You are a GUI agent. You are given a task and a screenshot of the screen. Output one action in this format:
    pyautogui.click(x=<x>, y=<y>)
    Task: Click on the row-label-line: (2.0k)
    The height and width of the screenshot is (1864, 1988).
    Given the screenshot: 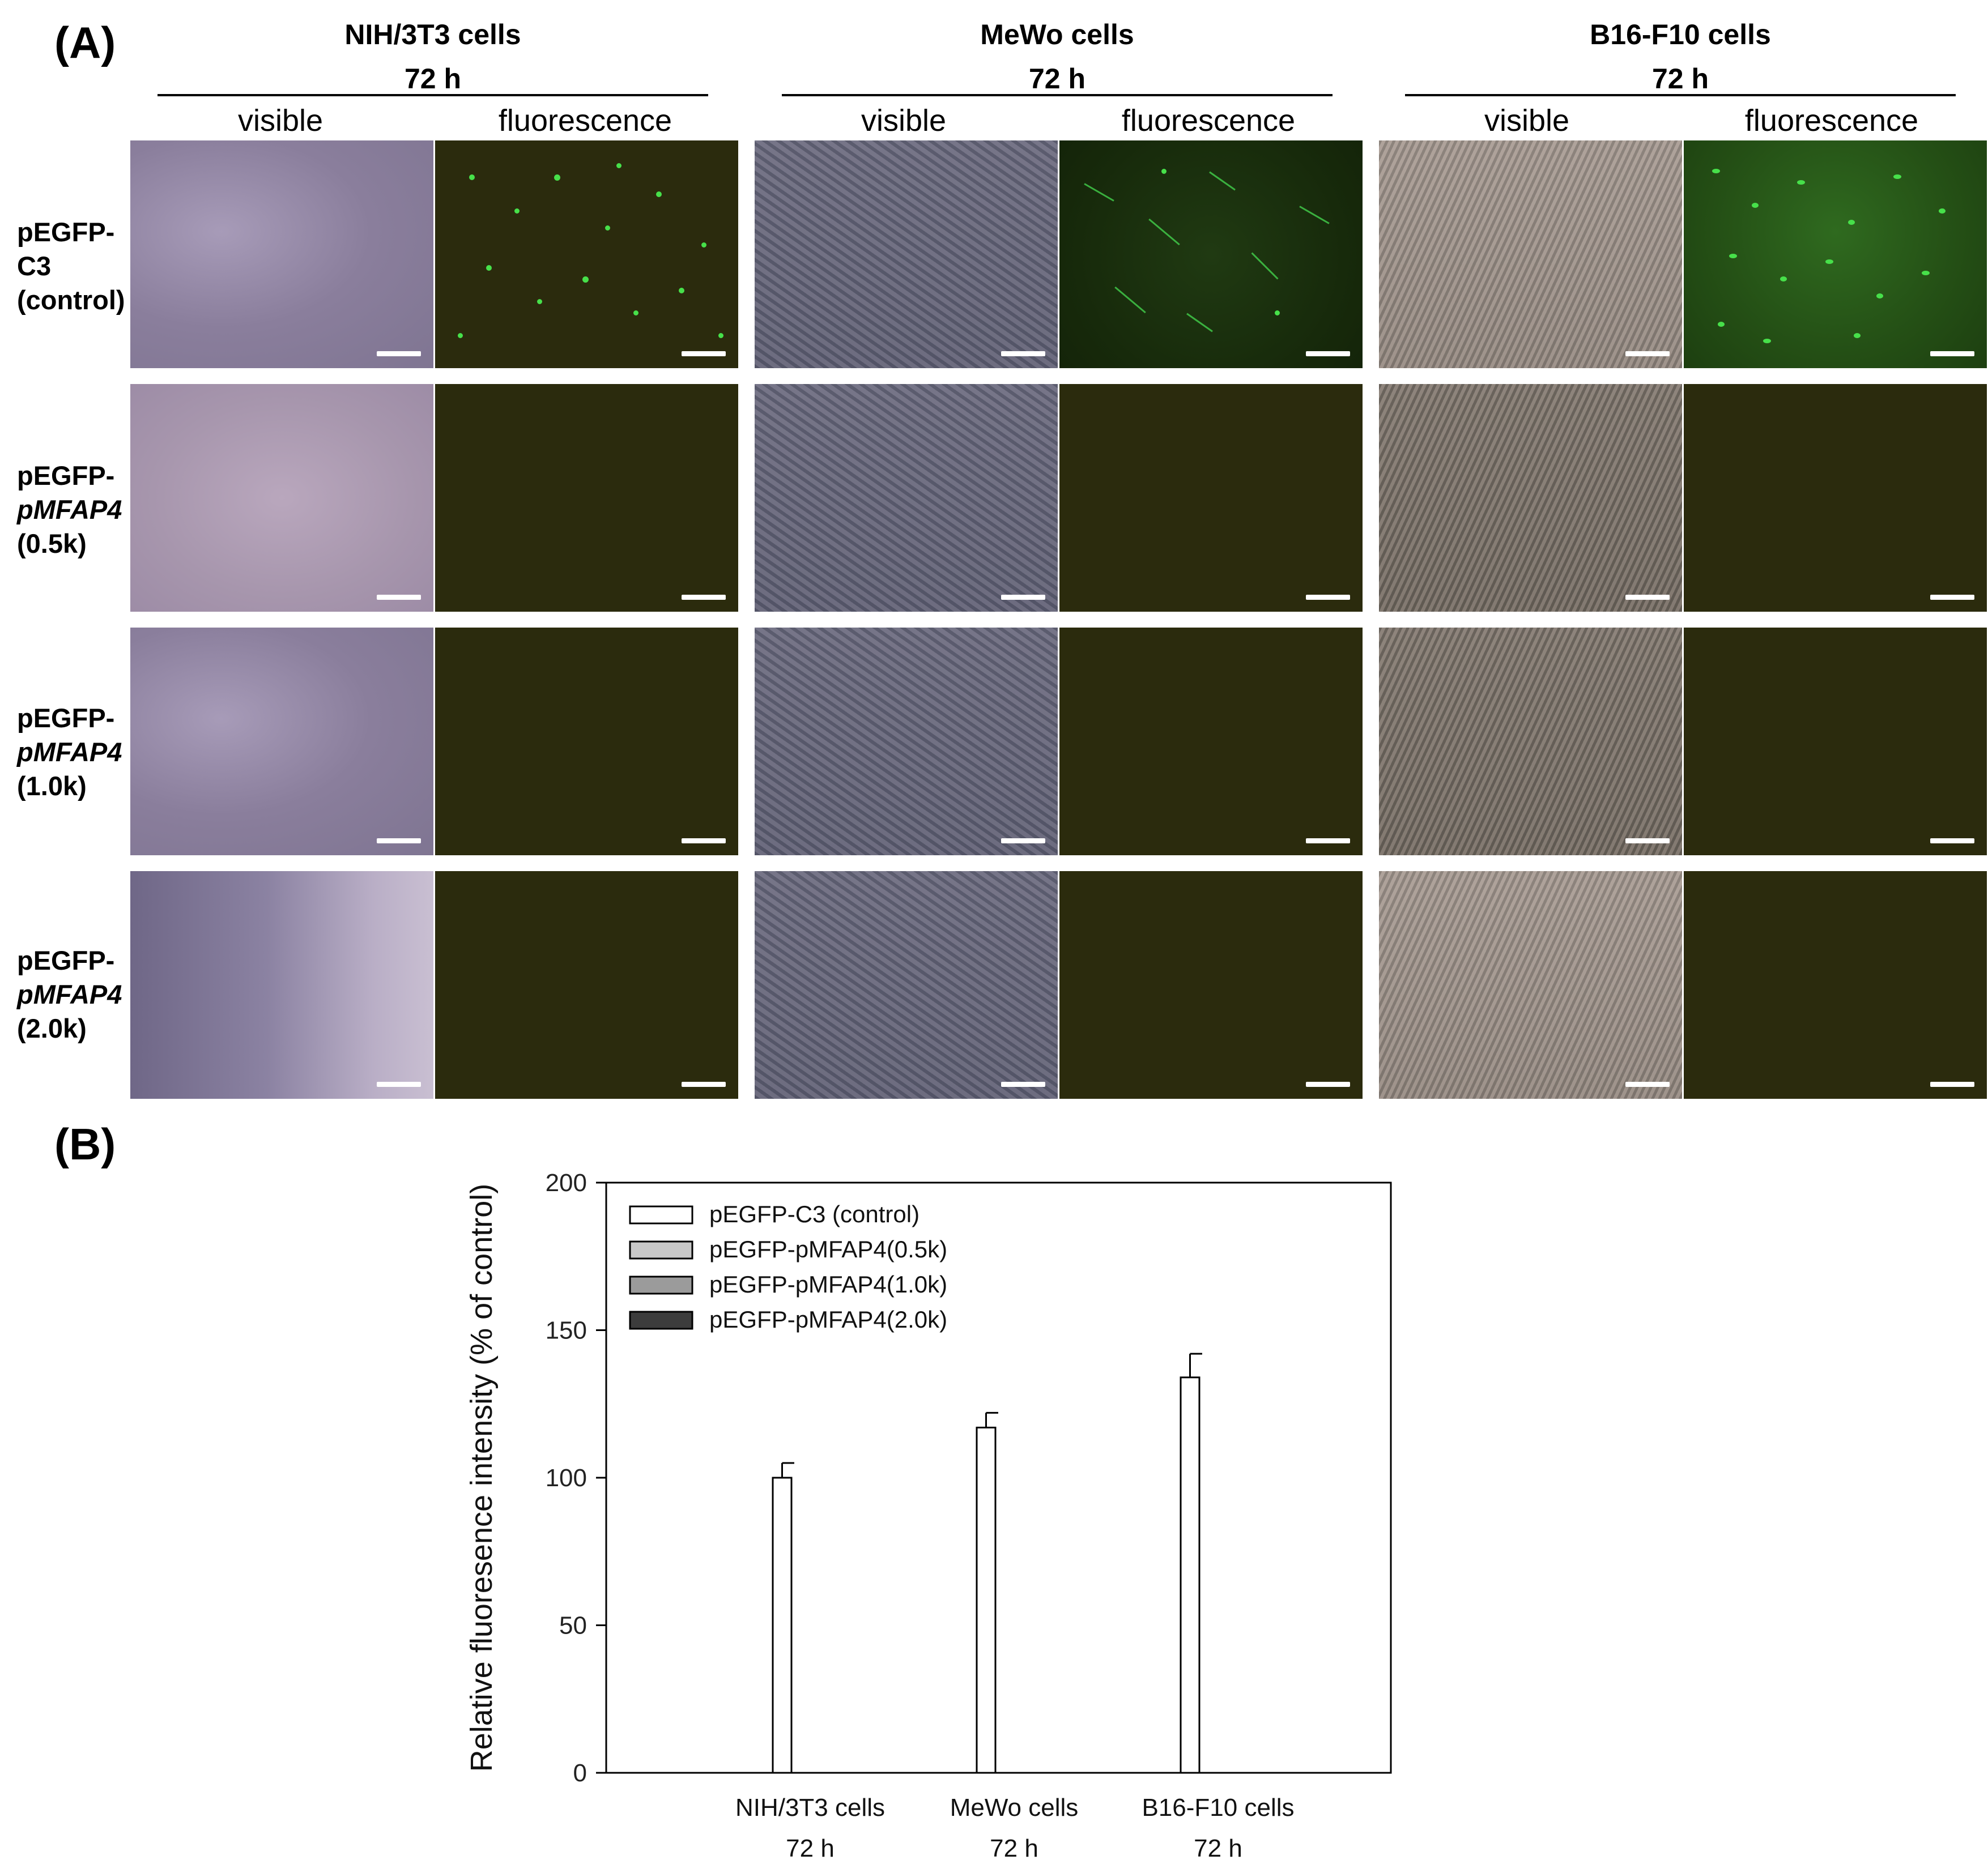 What is the action you would take?
    pyautogui.click(x=52, y=1028)
    